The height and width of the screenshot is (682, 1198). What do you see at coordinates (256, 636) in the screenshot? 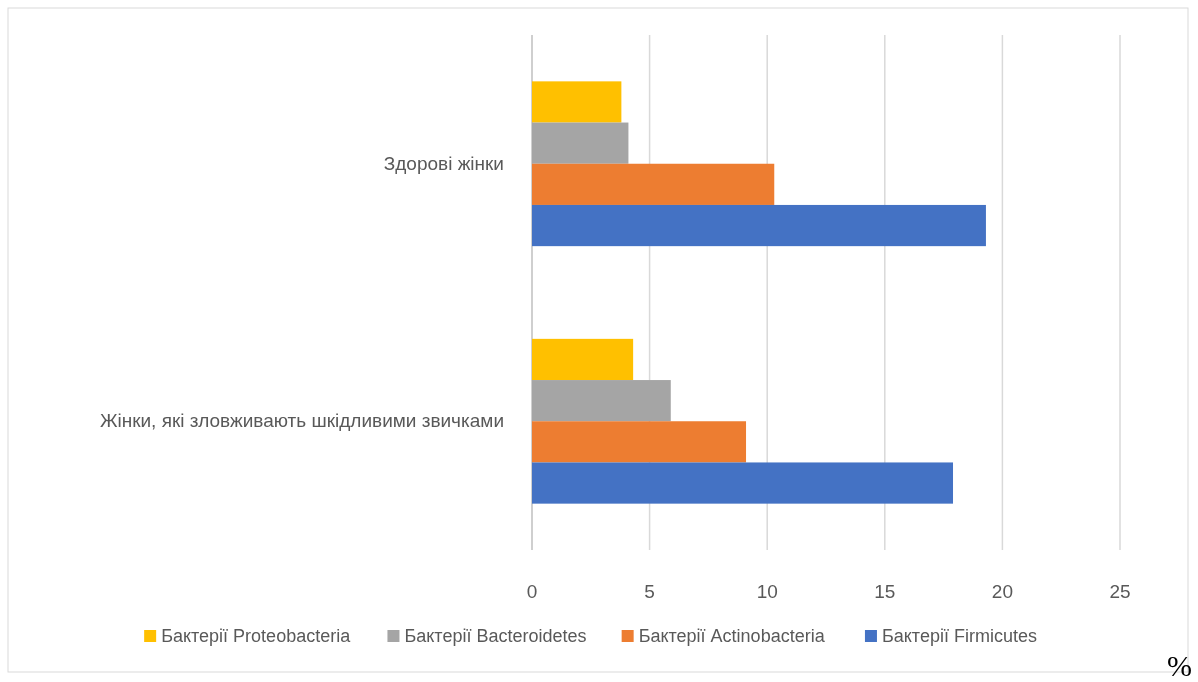
I see `legend-label: Бактерії Proteobacteria` at bounding box center [256, 636].